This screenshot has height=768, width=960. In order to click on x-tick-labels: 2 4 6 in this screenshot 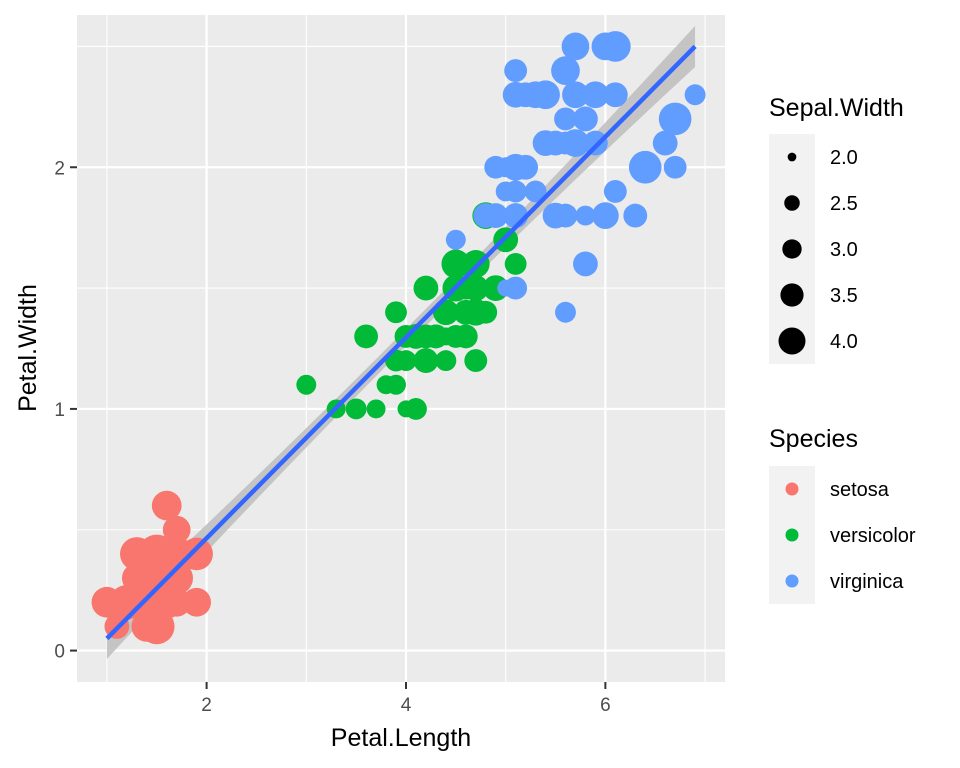, I will do `click(405, 705)`.